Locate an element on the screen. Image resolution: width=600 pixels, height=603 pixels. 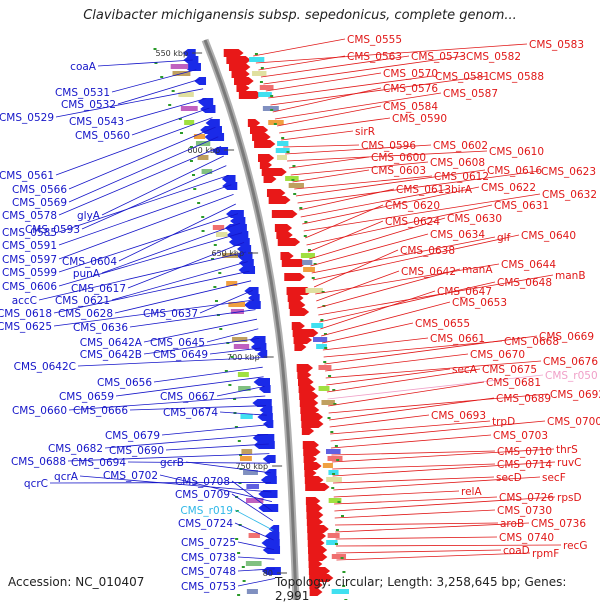
left-gene-label: CMS_0618 is located at coordinates (26, 314).